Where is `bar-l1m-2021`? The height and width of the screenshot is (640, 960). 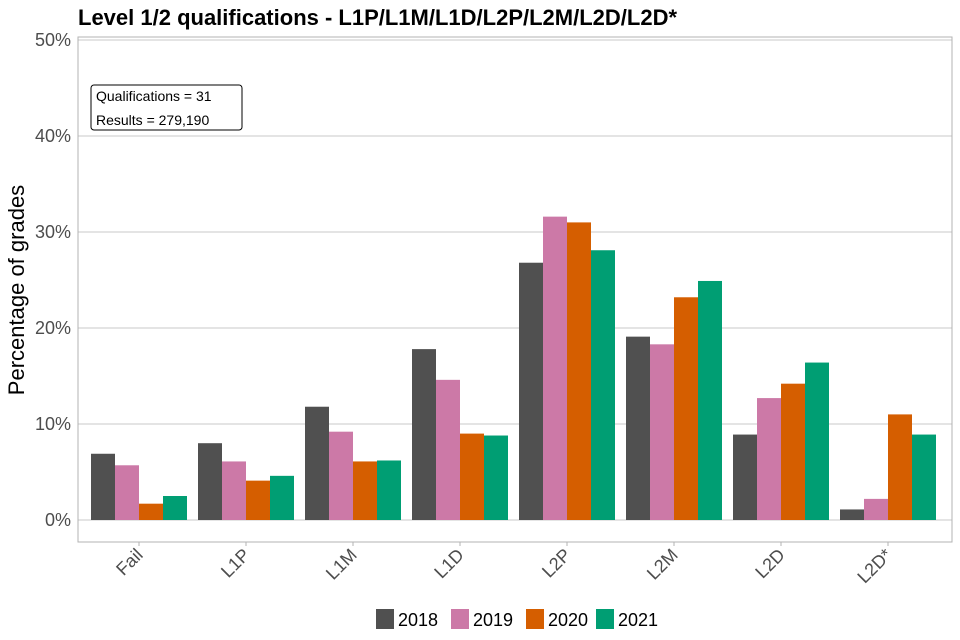
bar-l1m-2021 is located at coordinates (389, 490).